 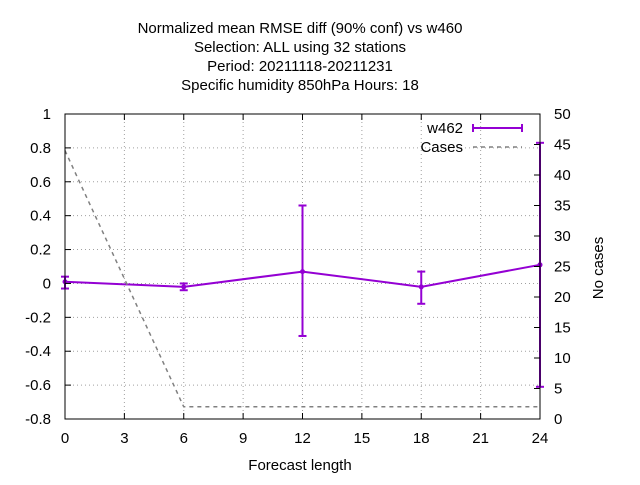 I want to click on y-tick-label: 0, so click(x=47, y=283).